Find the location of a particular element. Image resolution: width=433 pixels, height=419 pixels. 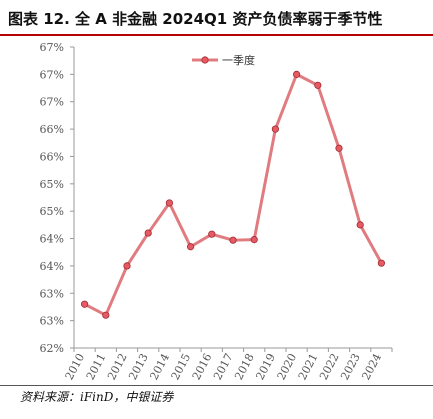

x-tick-label: 2019 is located at coordinates (265, 366).